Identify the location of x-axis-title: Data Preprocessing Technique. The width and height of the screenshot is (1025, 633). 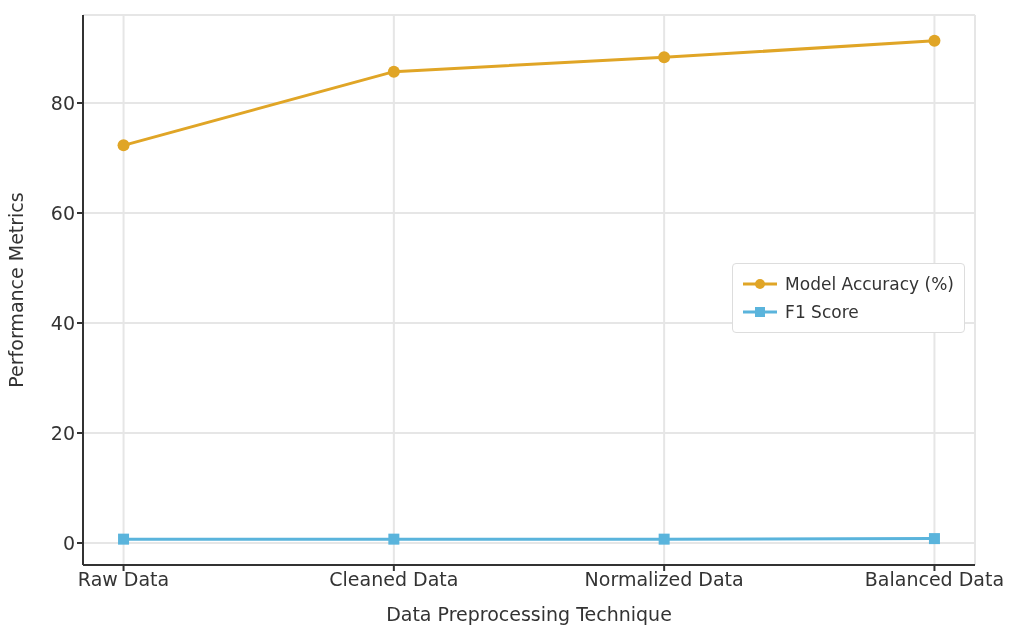
(529, 614).